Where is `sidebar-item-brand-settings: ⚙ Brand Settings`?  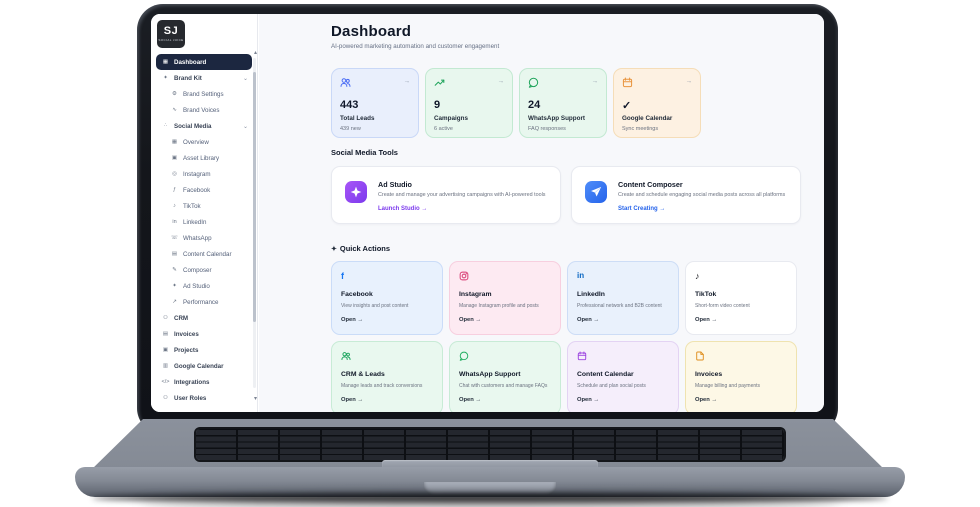 sidebar-item-brand-settings: ⚙ Brand Settings is located at coordinates (204, 94).